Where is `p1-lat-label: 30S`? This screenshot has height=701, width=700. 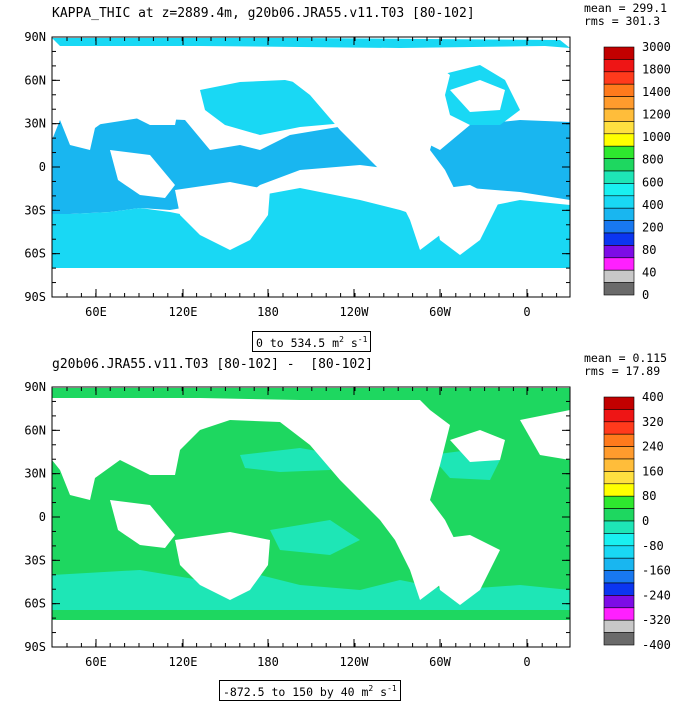 p1-lat-label: 30S is located at coordinates (35, 210).